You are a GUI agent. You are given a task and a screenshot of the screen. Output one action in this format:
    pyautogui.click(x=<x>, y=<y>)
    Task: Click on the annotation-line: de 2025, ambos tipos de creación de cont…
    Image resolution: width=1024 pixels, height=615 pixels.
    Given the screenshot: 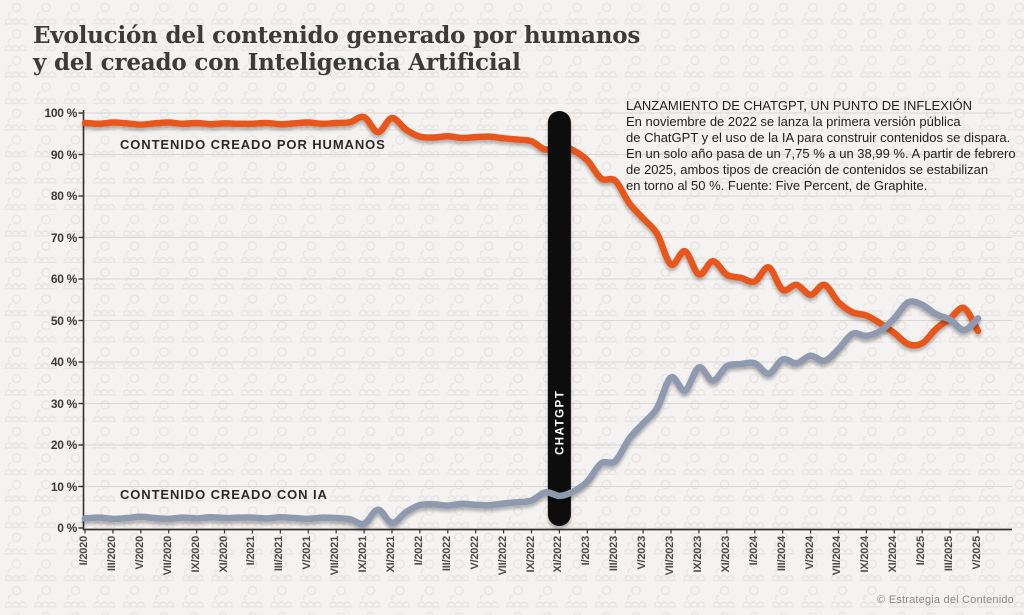 What is the action you would take?
    pyautogui.click(x=807, y=169)
    